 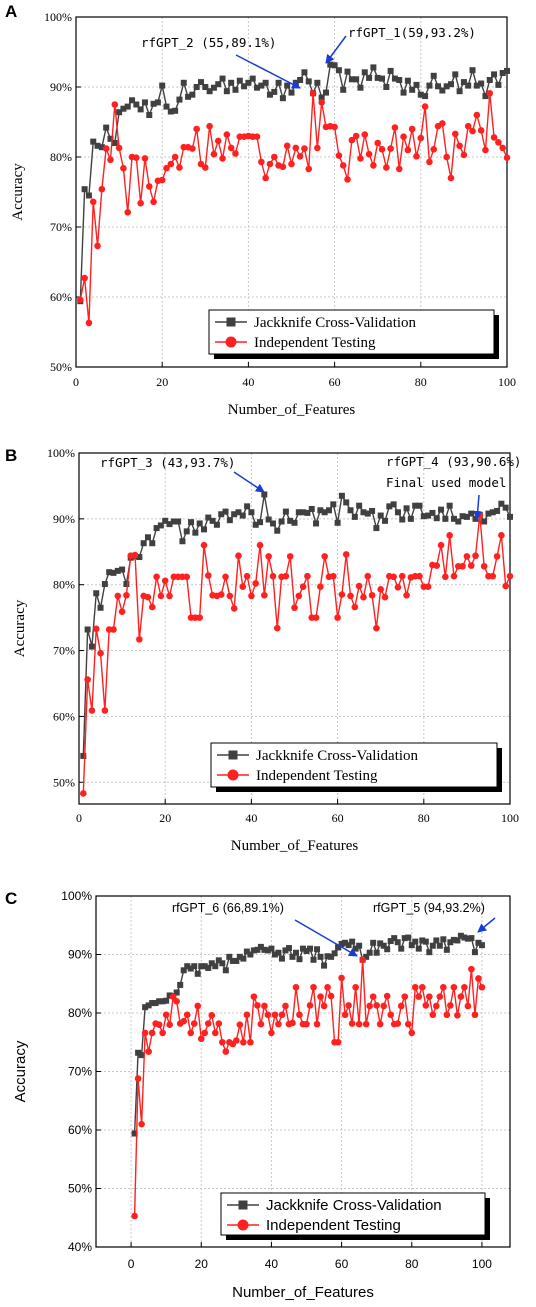 What do you see at coordinates (228, 908) in the screenshot?
I see `annotation-label: rfGPT_6 (66,89.1%)` at bounding box center [228, 908].